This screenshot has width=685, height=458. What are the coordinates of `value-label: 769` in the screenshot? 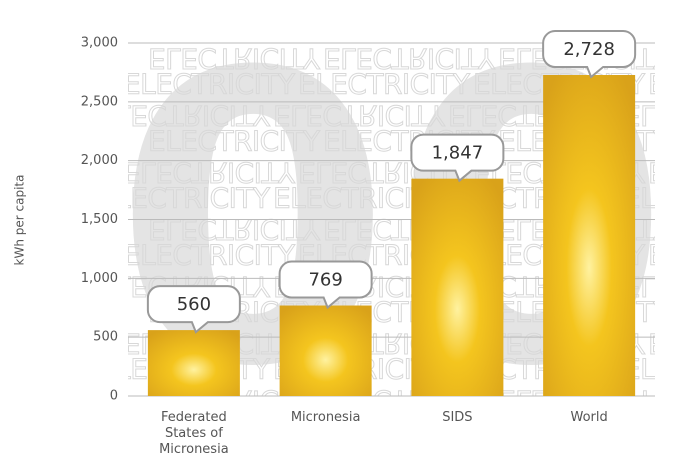 It's located at (325, 280).